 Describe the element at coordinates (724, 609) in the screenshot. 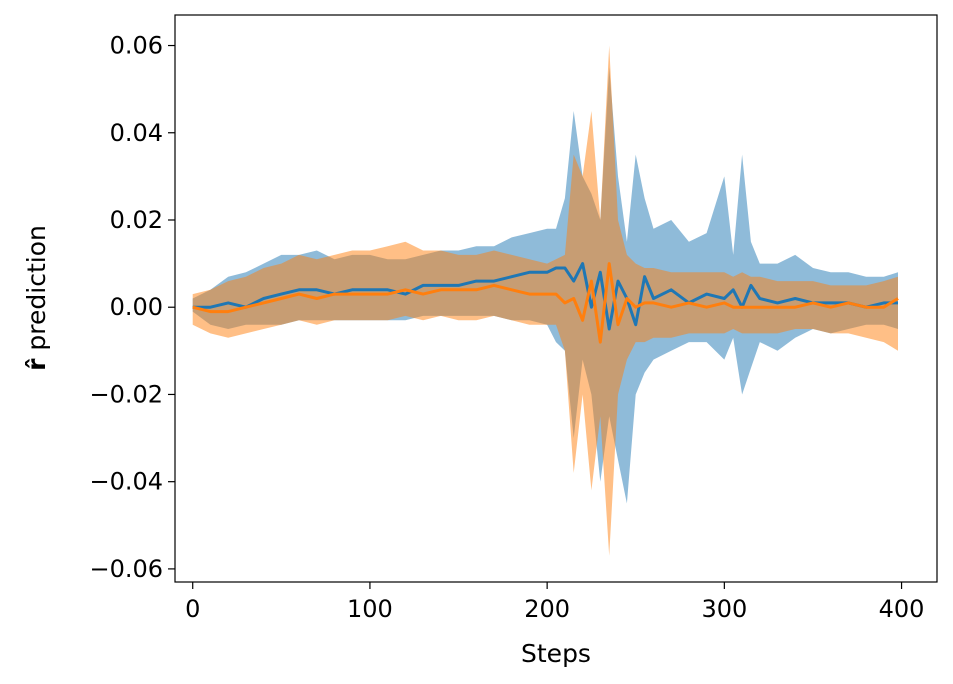

I see `x-tick-label: 300` at that location.